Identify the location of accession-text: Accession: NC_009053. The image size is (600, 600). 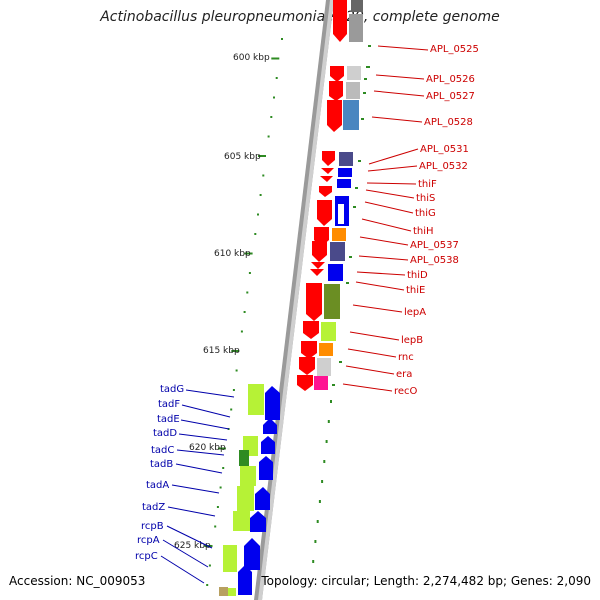
(77, 581).